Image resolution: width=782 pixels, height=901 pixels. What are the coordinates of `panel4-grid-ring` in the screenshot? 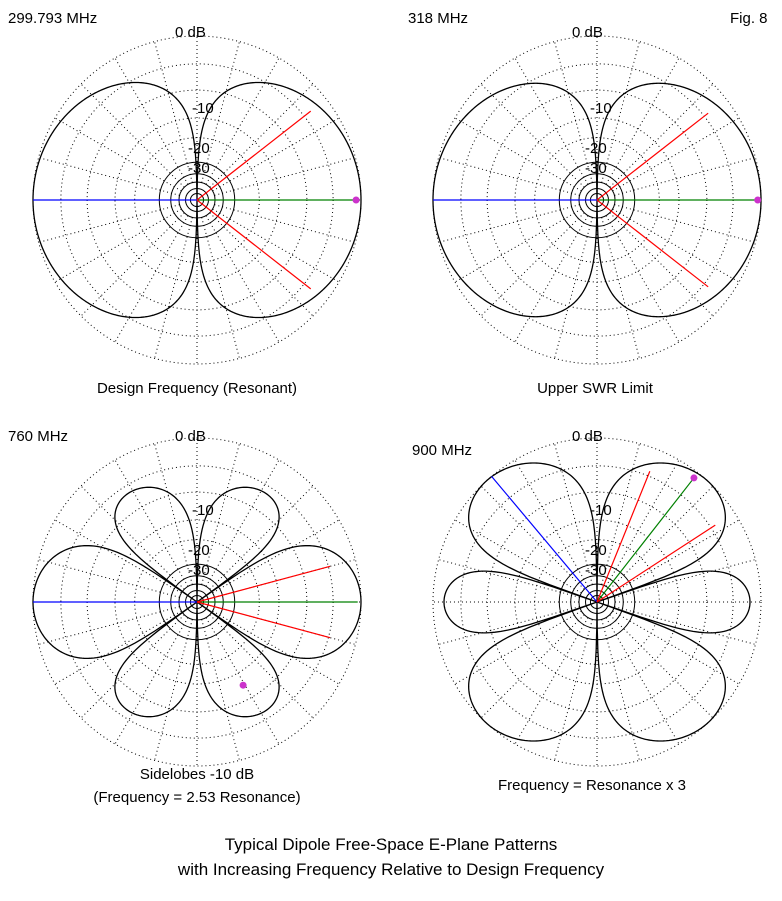 It's located at (597, 602).